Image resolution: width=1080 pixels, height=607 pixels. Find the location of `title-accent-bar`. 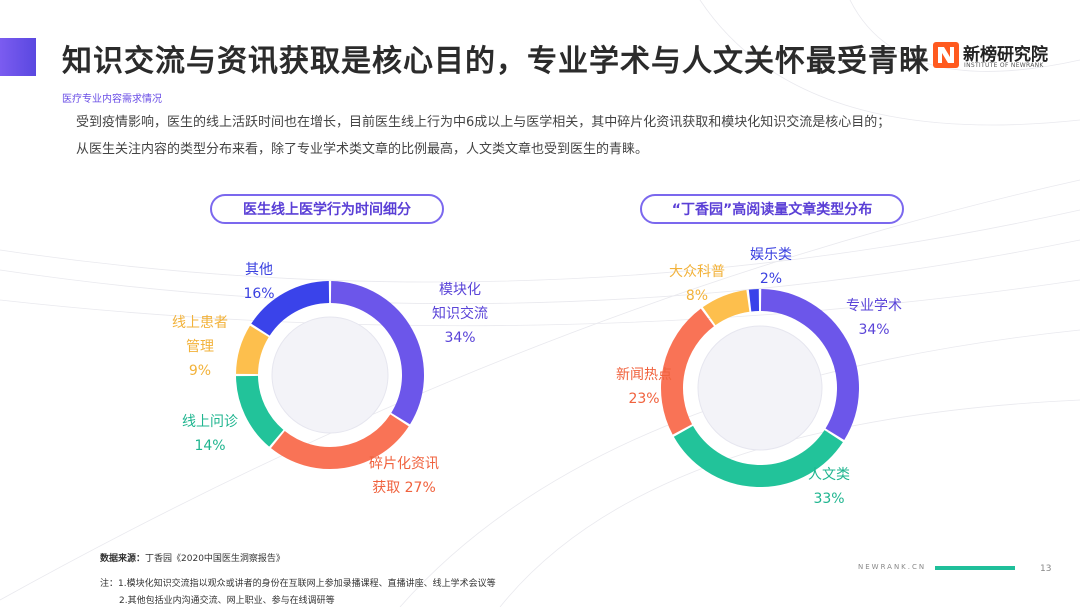

title-accent-bar is located at coordinates (18, 57).